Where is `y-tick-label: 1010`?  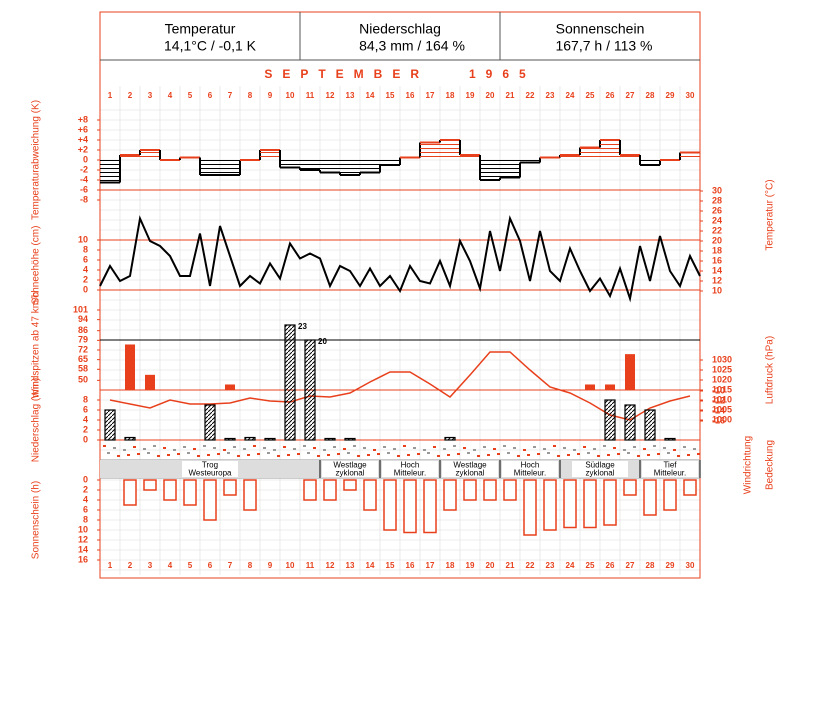
y-tick-label: 1010 is located at coordinates (722, 399).